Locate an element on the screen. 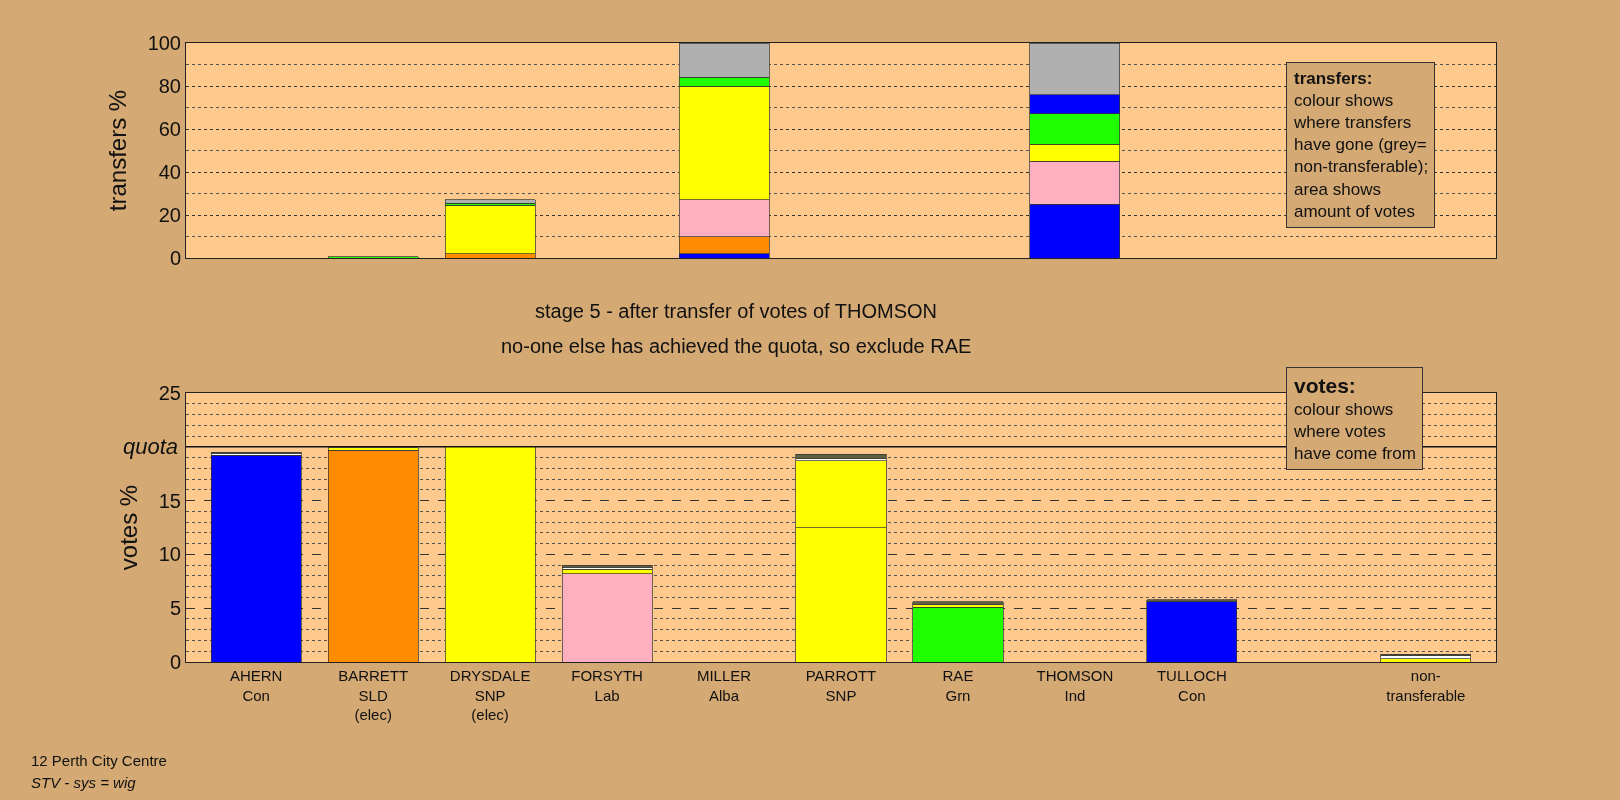 The image size is (1620, 800). x-tick-label: PARROTT SNP is located at coordinates (841, 685).